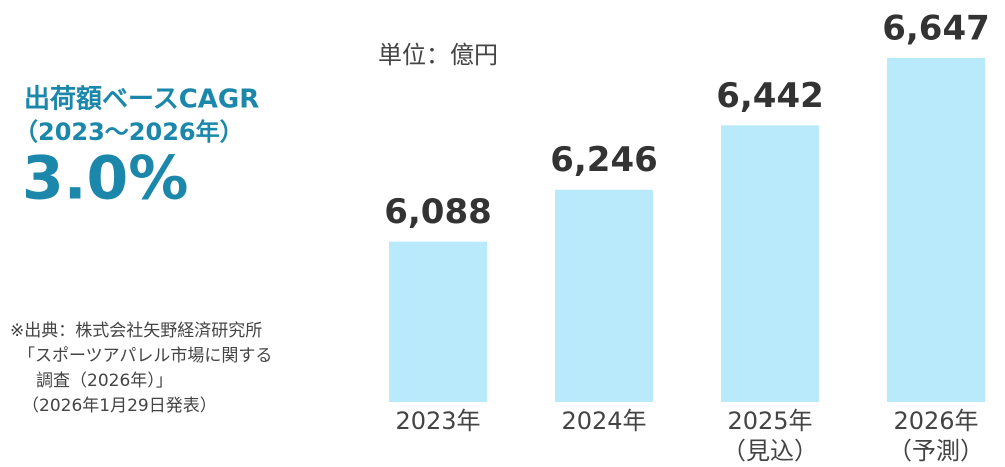 Image resolution: width=1005 pixels, height=467 pixels. I want to click on source-line: 「スポーツアパレル市場に関する, so click(145, 356).